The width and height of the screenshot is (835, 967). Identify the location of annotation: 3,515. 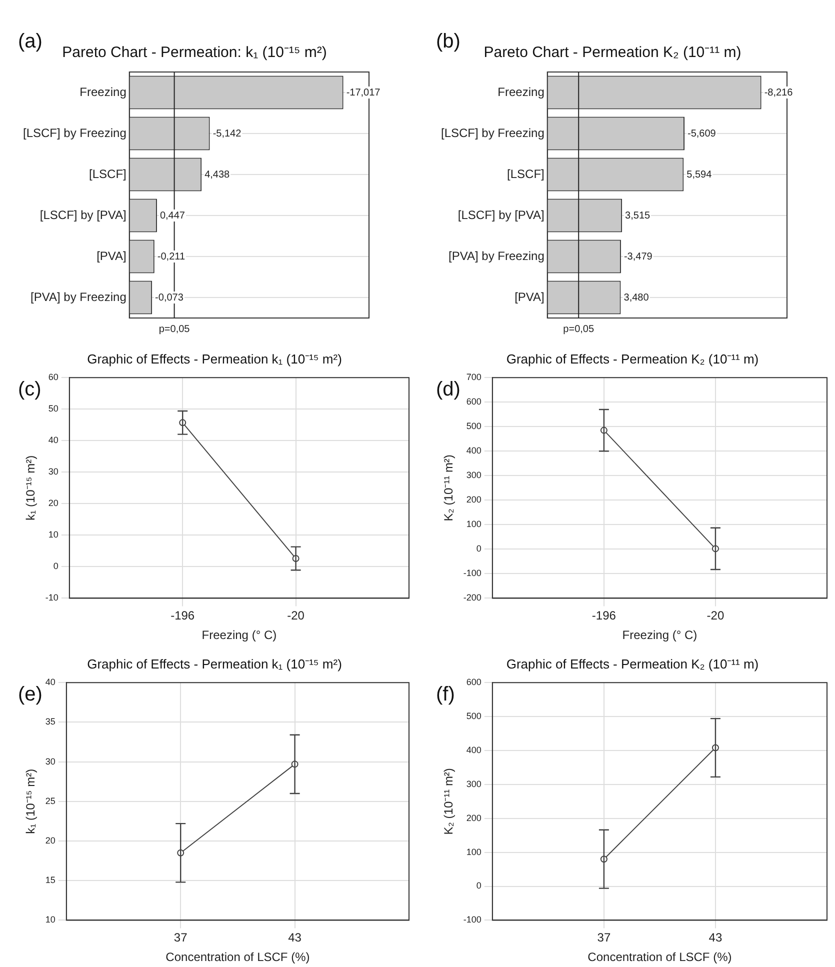
(638, 216).